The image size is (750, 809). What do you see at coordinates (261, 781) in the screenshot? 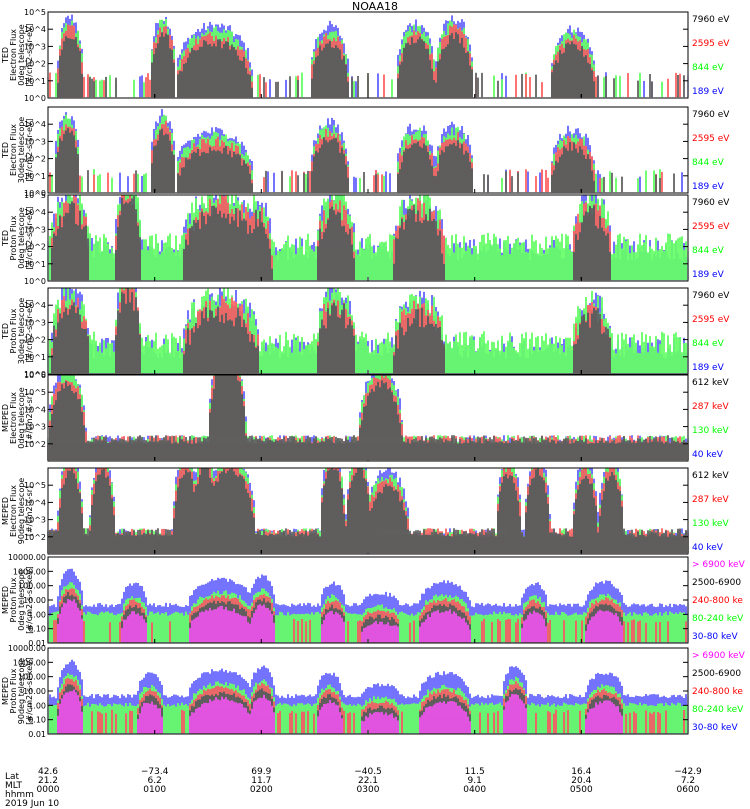
I see `x-tick-mlt-label: 11.7` at bounding box center [261, 781].